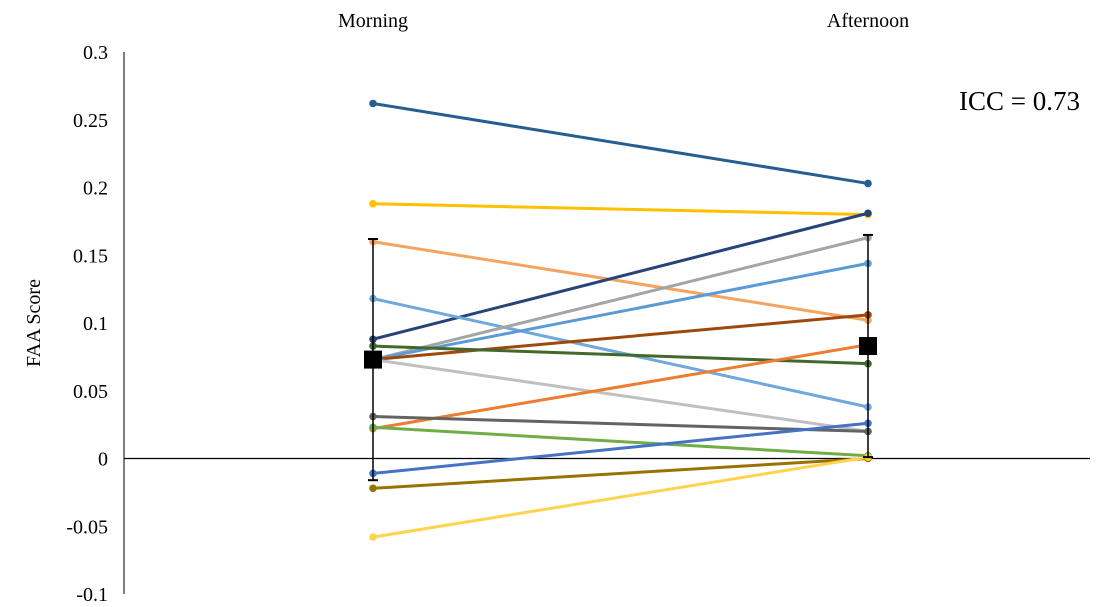 The image size is (1108, 607). Describe the element at coordinates (373, 21) in the screenshot. I see `category-label: Morning` at that location.